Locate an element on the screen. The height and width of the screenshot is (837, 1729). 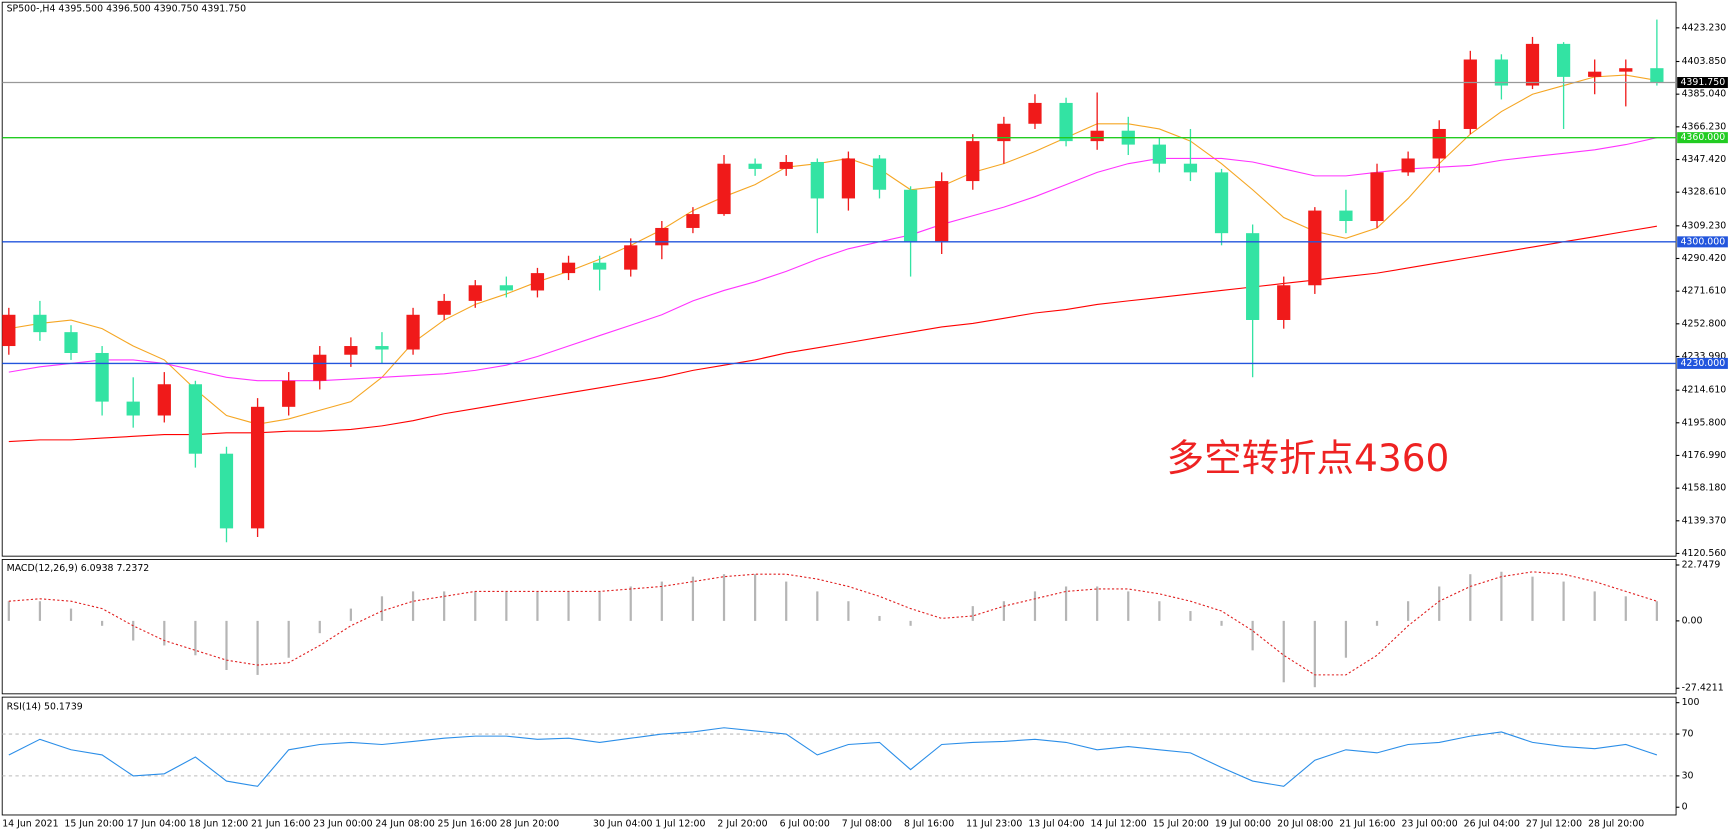
y-tick-label: 4385.040 is located at coordinates (1704, 94).